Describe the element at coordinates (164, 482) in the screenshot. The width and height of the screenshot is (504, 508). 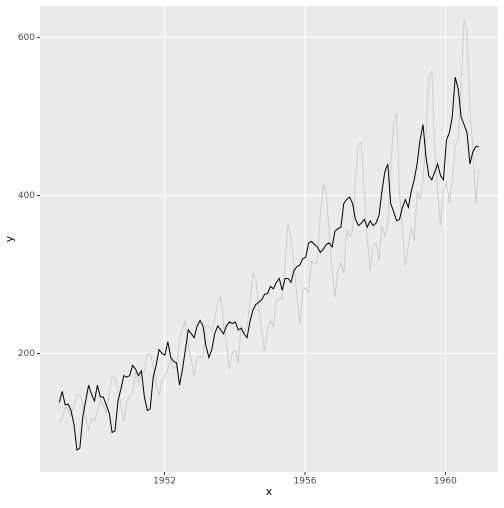
I see `x-tick-label: 1952` at that location.